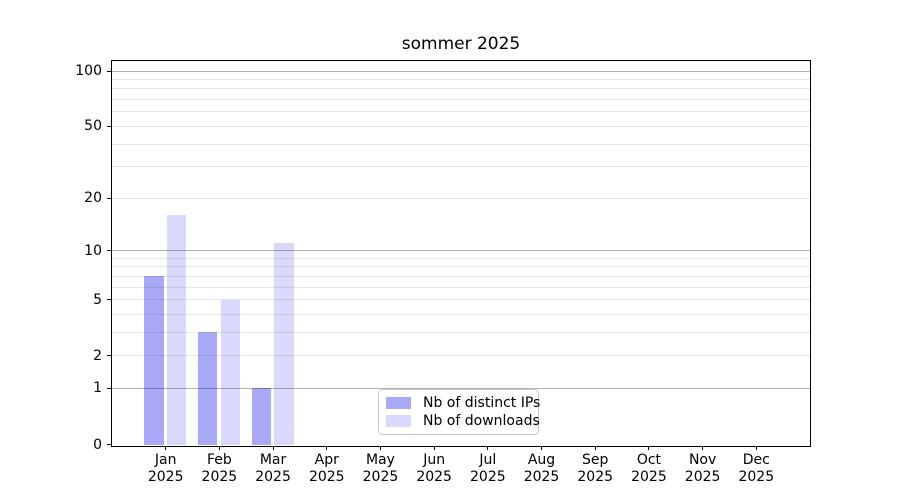  I want to click on bar-nb-of-distinct-ips-mar, so click(261, 416).